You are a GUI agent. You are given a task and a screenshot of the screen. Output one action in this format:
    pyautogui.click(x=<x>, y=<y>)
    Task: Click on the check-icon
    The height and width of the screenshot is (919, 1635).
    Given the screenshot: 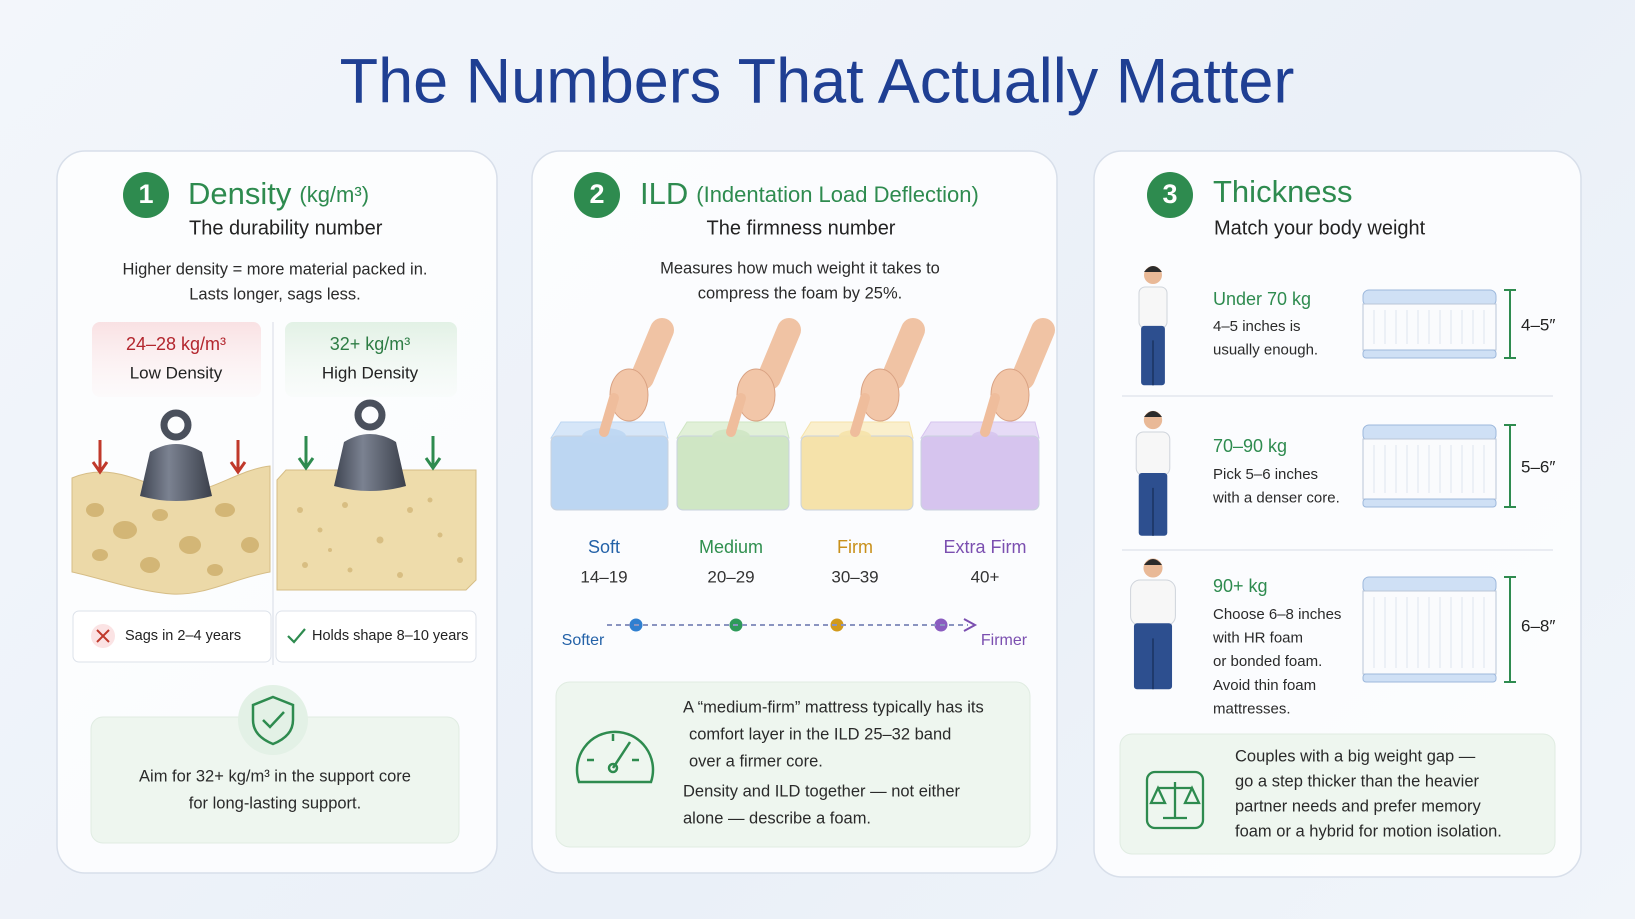 What is the action you would take?
    pyautogui.click(x=296, y=636)
    